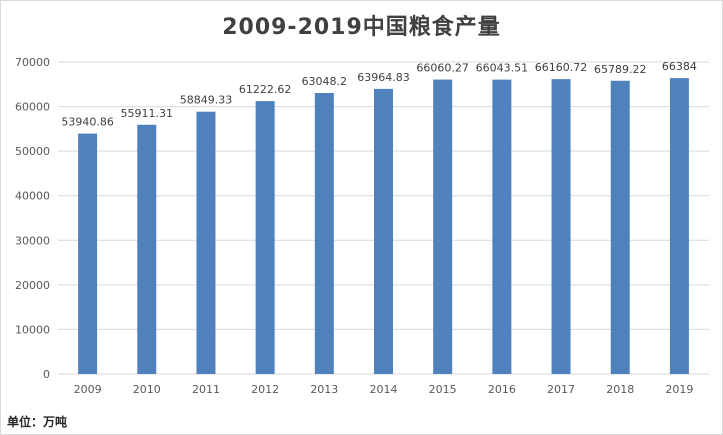 The image size is (723, 435). What do you see at coordinates (206, 100) in the screenshot?
I see `data-label: 58849.33` at bounding box center [206, 100].